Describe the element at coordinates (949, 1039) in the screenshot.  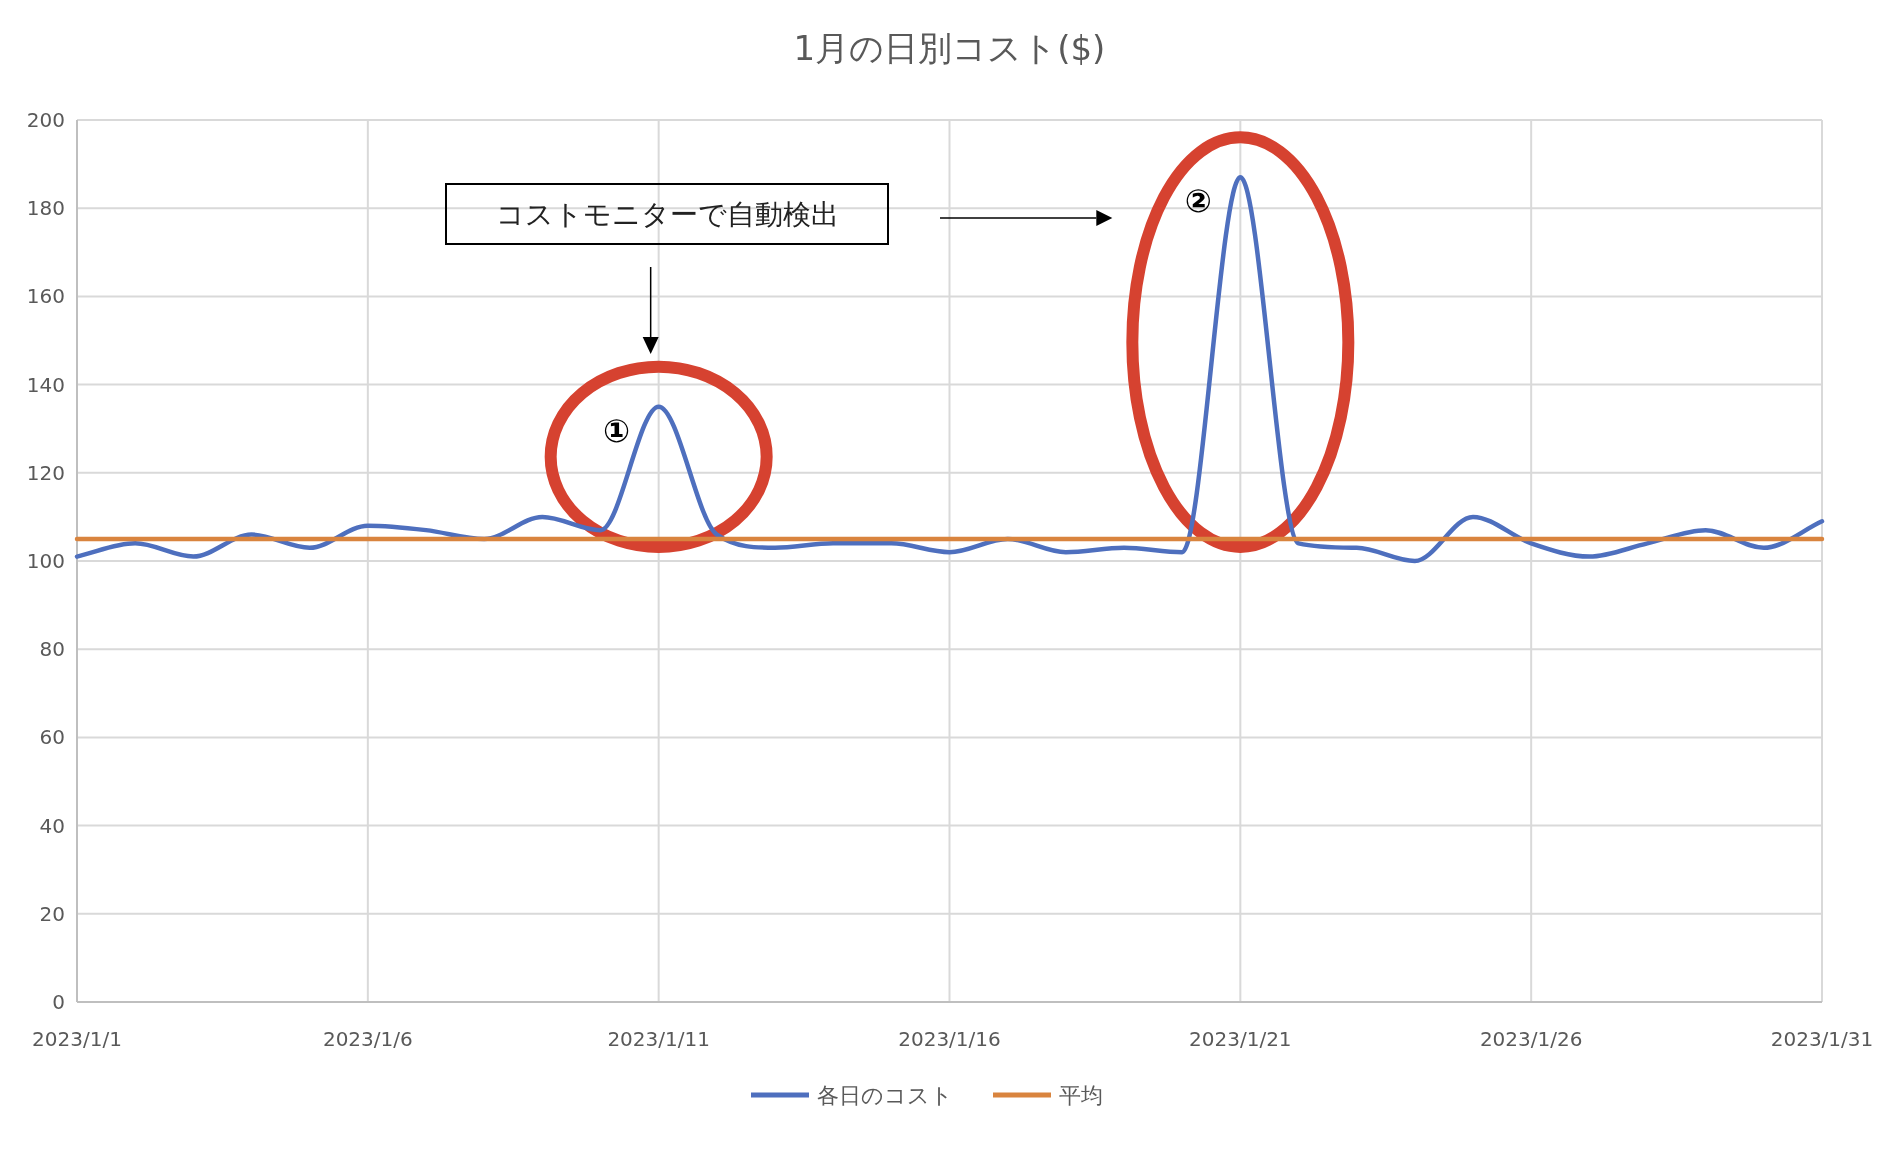
I see `x-tick-label: 2023/1/16` at that location.